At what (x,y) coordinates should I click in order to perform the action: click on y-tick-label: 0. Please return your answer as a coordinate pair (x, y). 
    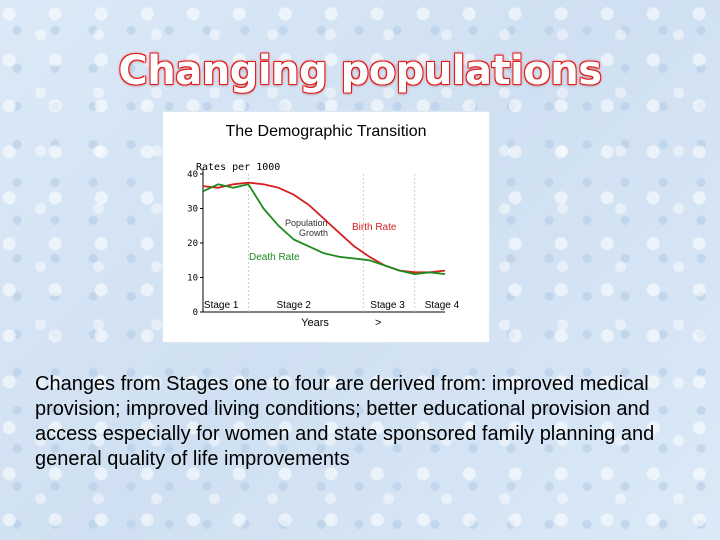
    Looking at the image, I should click on (195, 313).